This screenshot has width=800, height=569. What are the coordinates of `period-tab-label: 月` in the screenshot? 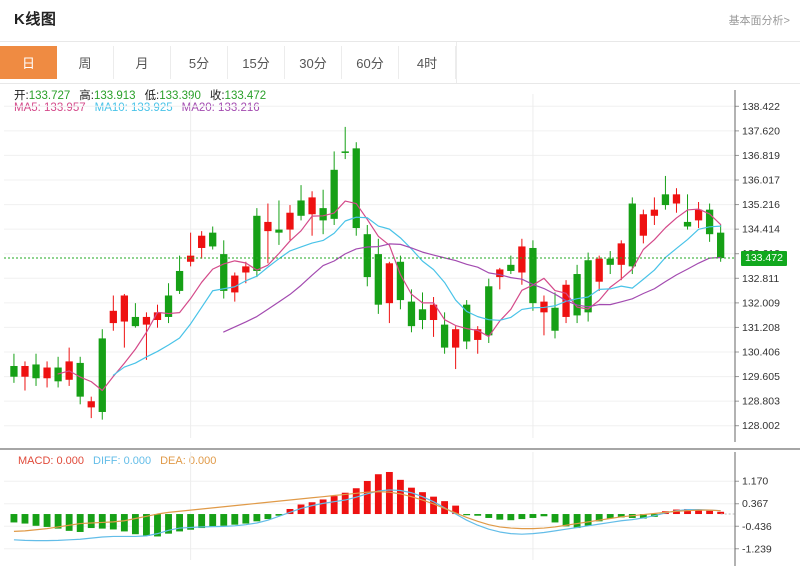 It's located at (142, 63).